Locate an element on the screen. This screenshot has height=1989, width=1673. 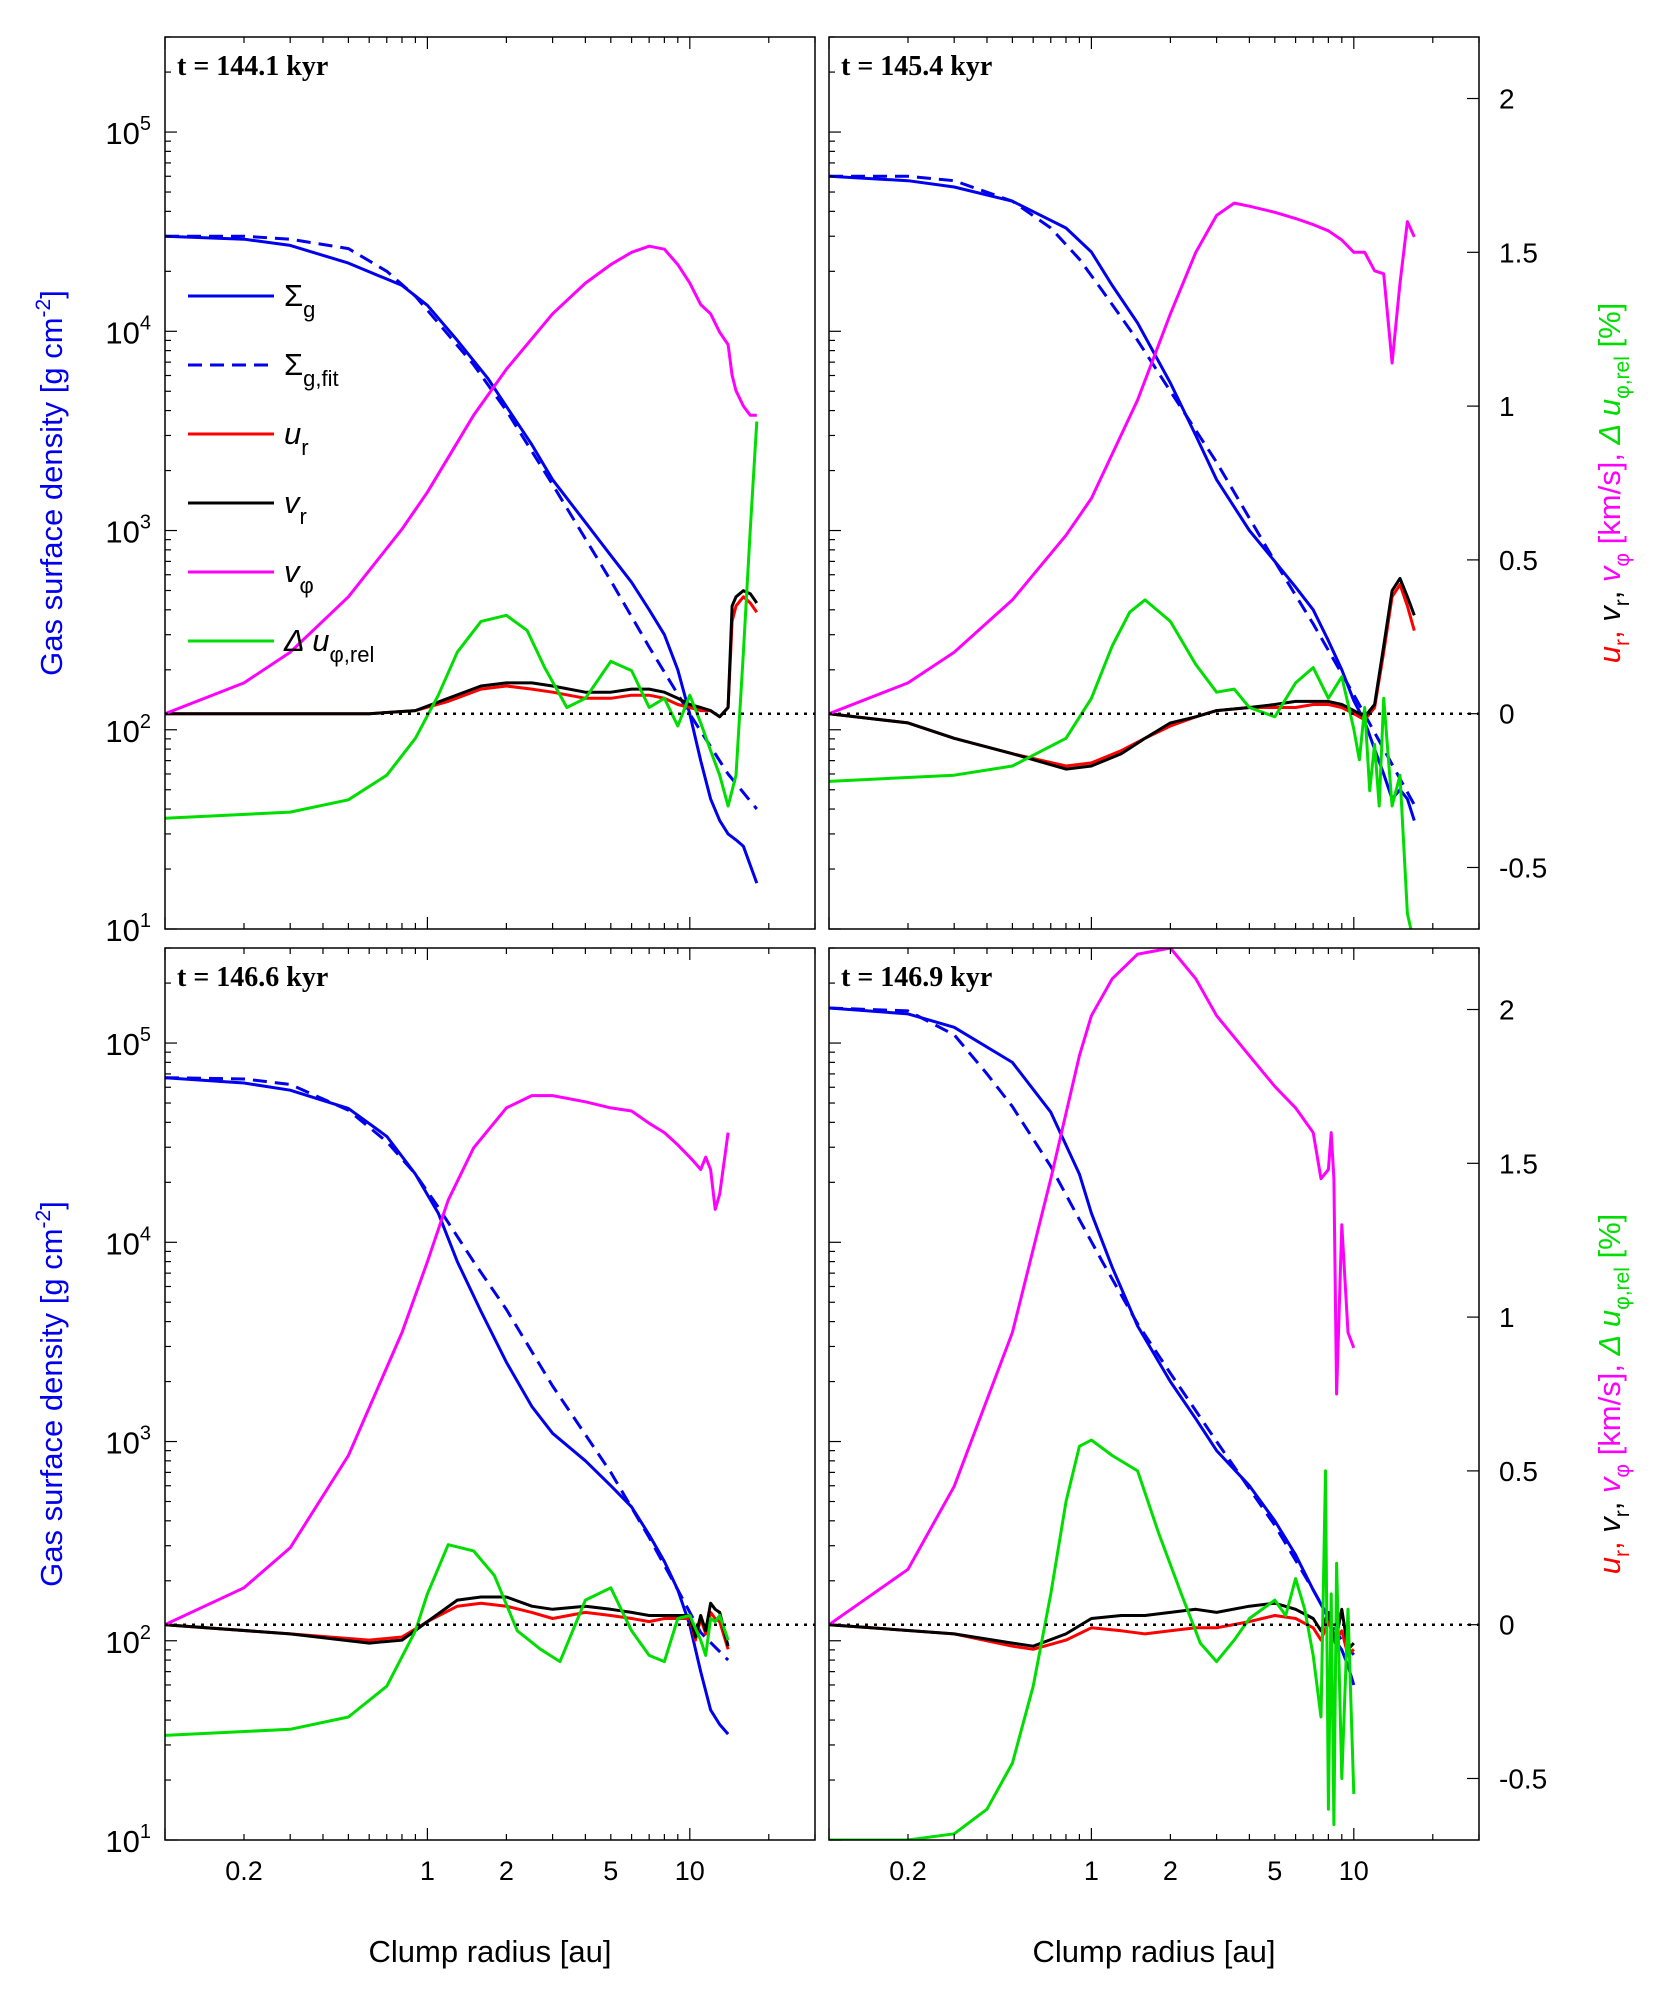
legend-label-sigma-g-fit: Σg,fit is located at coordinates (311, 369).